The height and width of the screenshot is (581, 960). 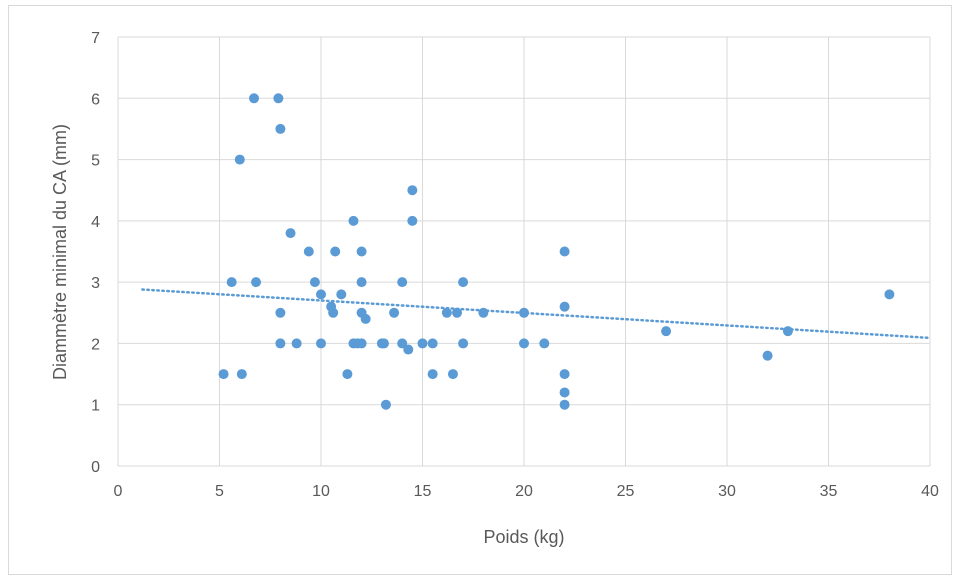 What do you see at coordinates (626, 491) in the screenshot?
I see `x-tick-label: 25` at bounding box center [626, 491].